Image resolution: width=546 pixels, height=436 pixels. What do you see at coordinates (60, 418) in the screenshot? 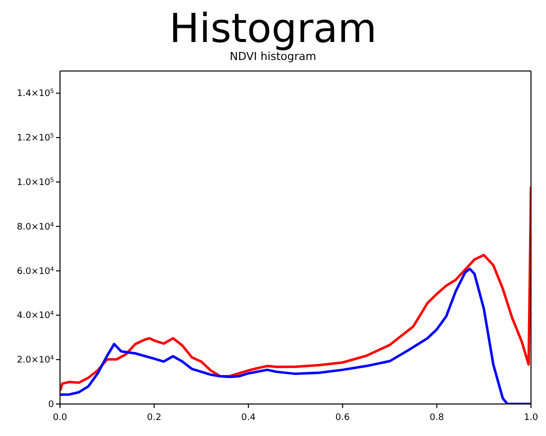
I see `x-tick-label: 0.0` at bounding box center [60, 418].